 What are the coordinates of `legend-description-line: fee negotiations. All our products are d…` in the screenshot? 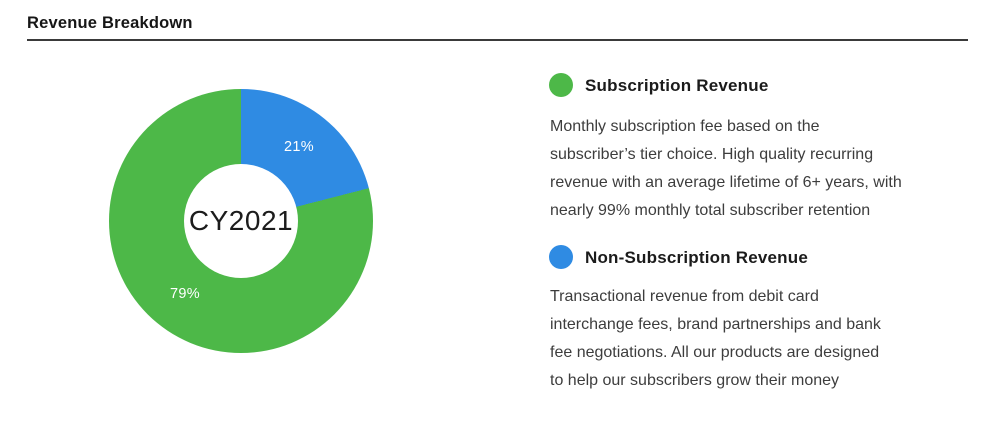 It's located at (715, 352).